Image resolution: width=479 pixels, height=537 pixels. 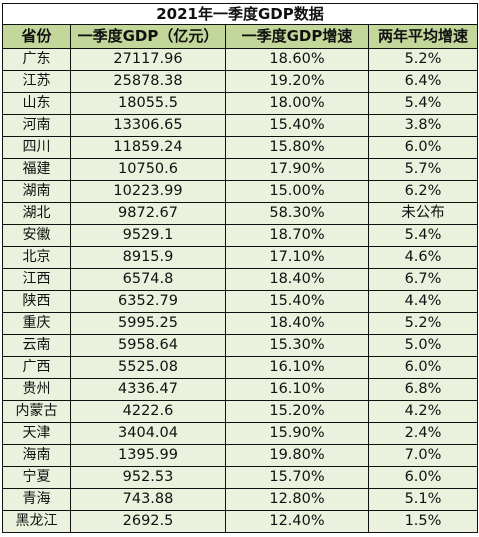 What do you see at coordinates (297, 147) in the screenshot?
I see `growth-cell: 15.80%` at bounding box center [297, 147].